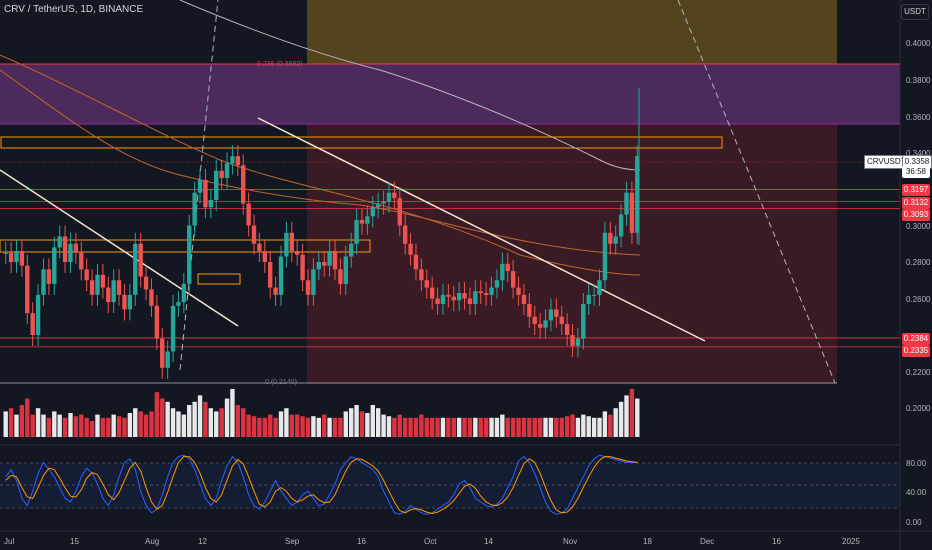  Describe the element at coordinates (185, 246) in the screenshot. I see `support-box` at that location.